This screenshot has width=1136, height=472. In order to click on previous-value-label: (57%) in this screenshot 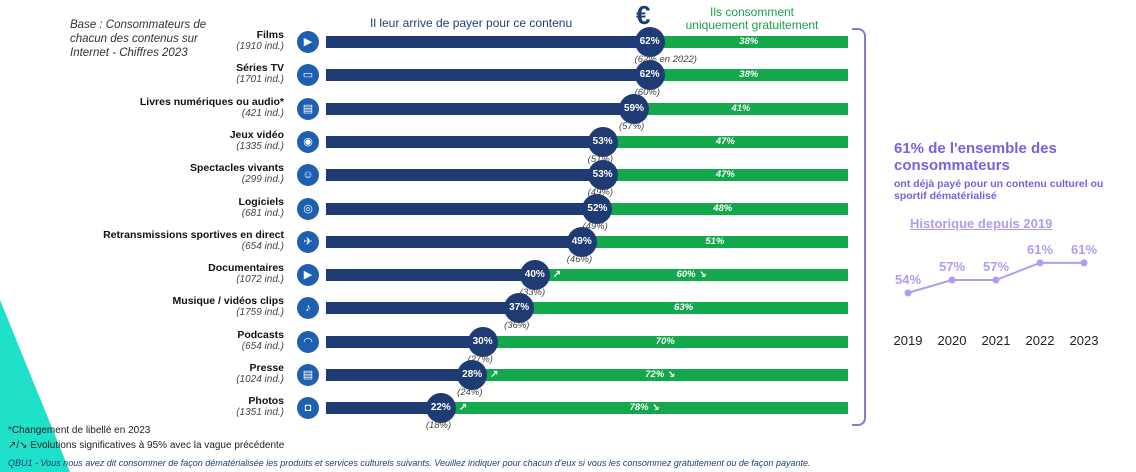, I will do `click(631, 126)`.